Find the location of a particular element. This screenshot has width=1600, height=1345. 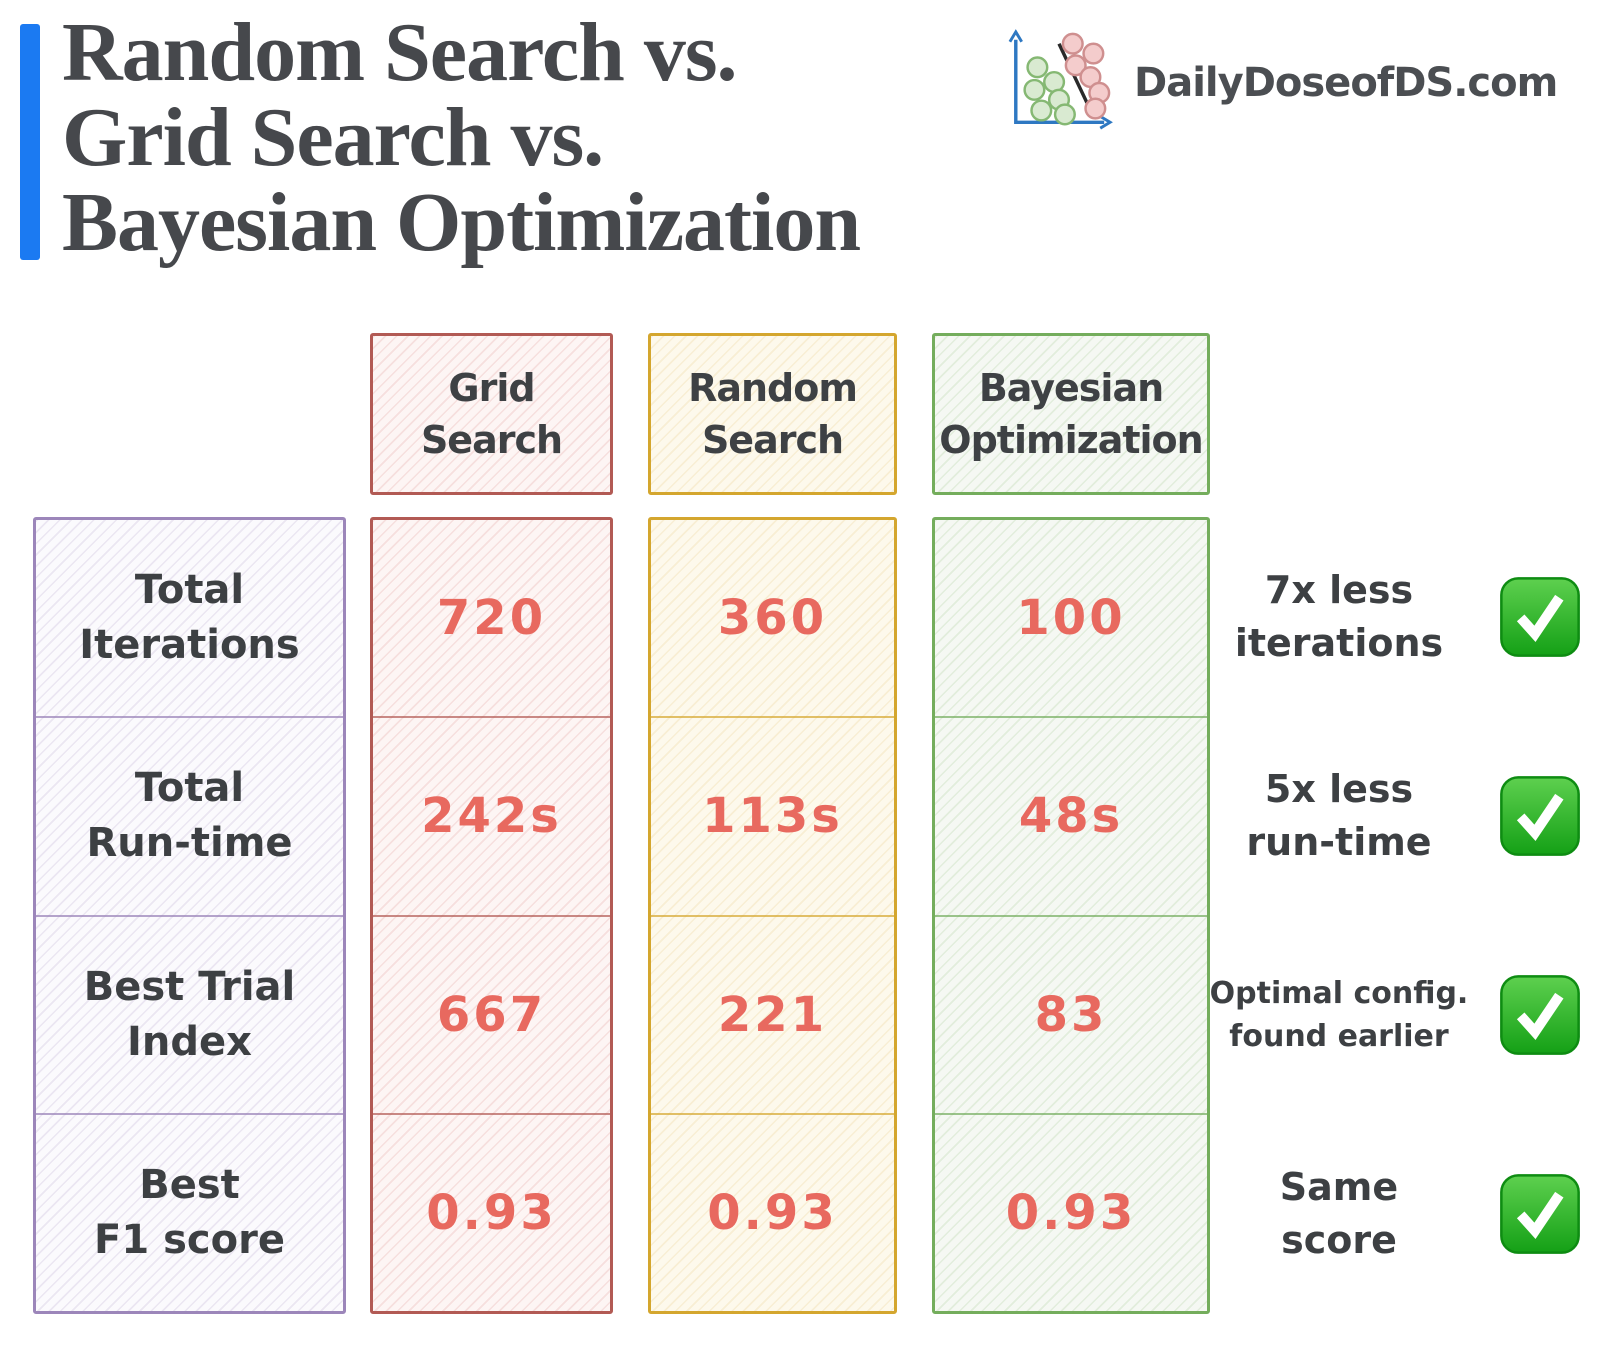

cell-random-total-iterations: 360 is located at coordinates (772, 618).